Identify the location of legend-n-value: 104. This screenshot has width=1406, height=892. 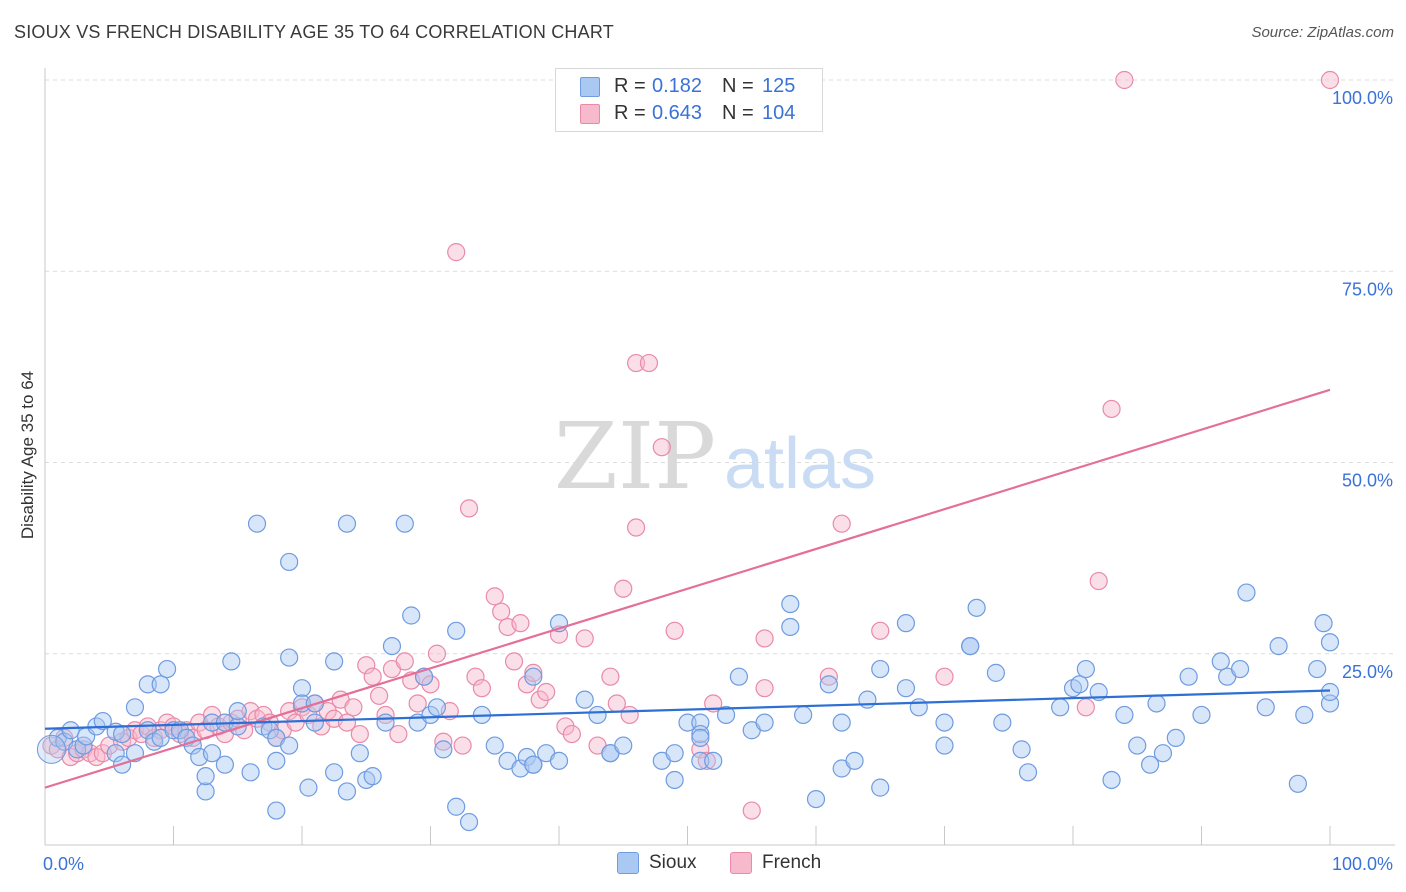
(779, 113).